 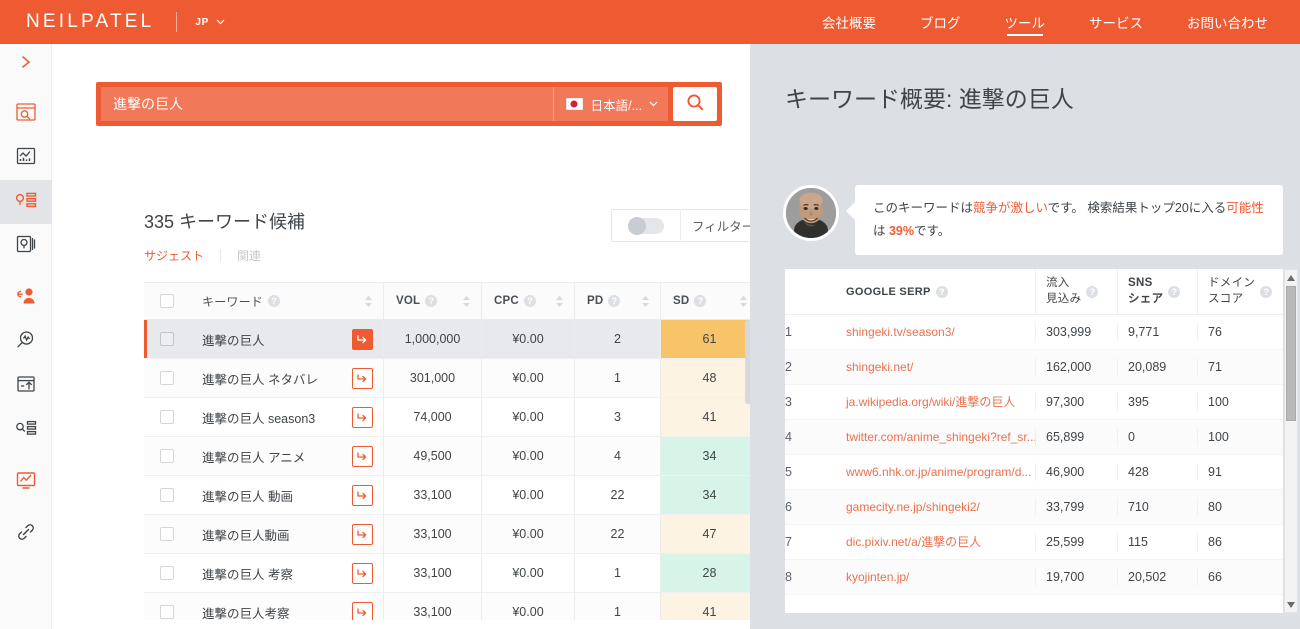 What do you see at coordinates (455, 495) in the screenshot?
I see `table-row: 進撃の巨人 動画 33,100 ¥0.00 22 34` at bounding box center [455, 495].